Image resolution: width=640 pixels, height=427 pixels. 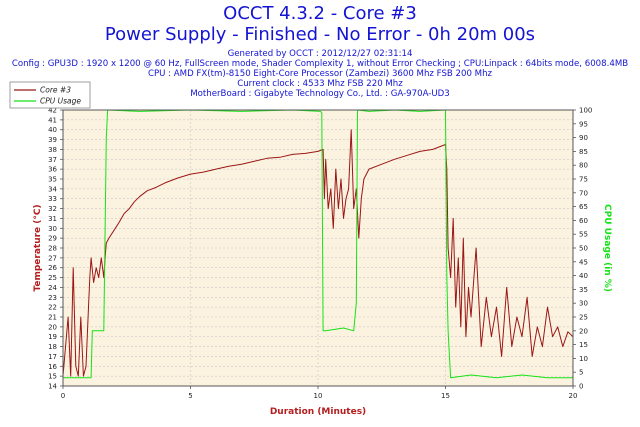 What do you see at coordinates (52, 337) in the screenshot?
I see `y-tick-label: 19` at bounding box center [52, 337].